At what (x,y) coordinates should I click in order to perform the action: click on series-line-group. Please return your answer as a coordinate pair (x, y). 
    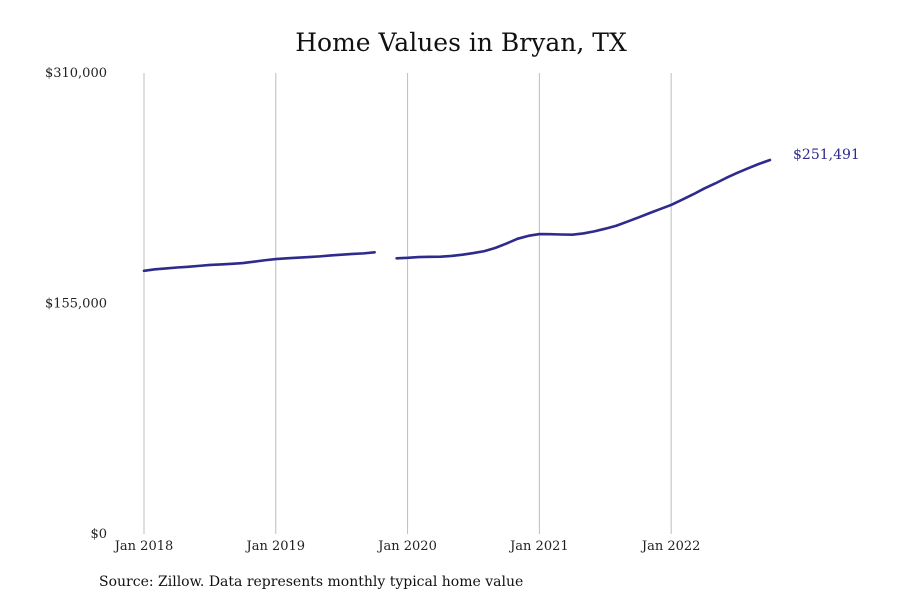
    Looking at the image, I should click on (457, 215).